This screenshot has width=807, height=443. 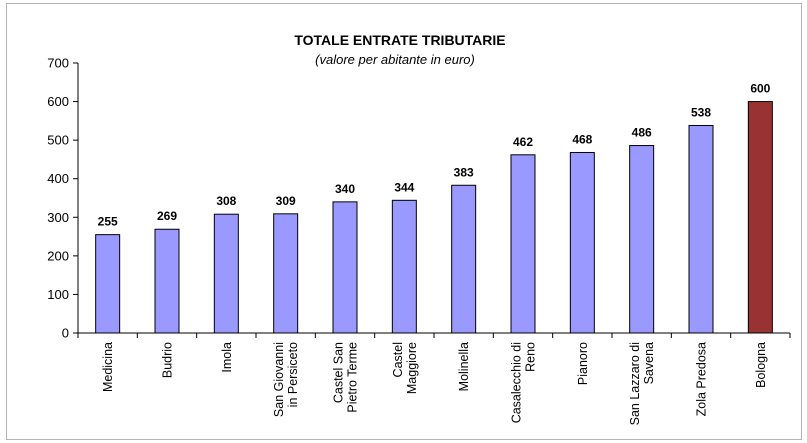 I want to click on category-label: Castel Maggiore, so click(x=405, y=368).